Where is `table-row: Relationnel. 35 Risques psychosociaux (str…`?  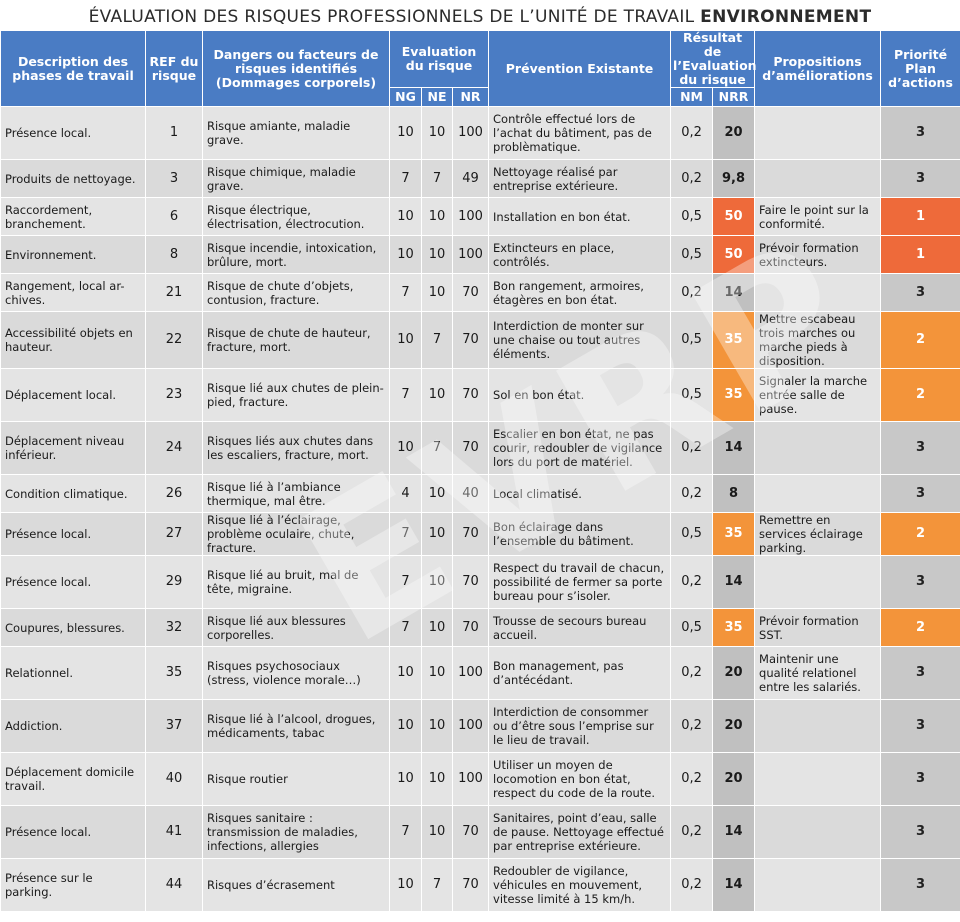
table-row: Relationnel. 35 Risques psychosociaux (str… is located at coordinates (480, 673).